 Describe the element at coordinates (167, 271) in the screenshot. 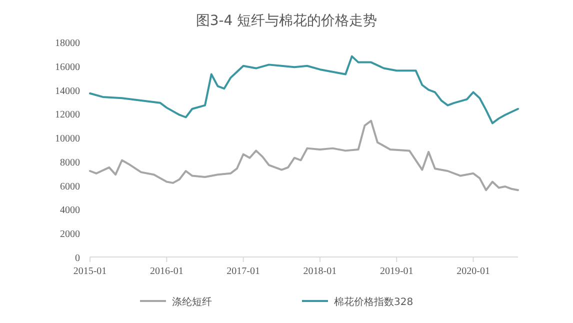

I see `x-tick-label: 2016-01` at that location.